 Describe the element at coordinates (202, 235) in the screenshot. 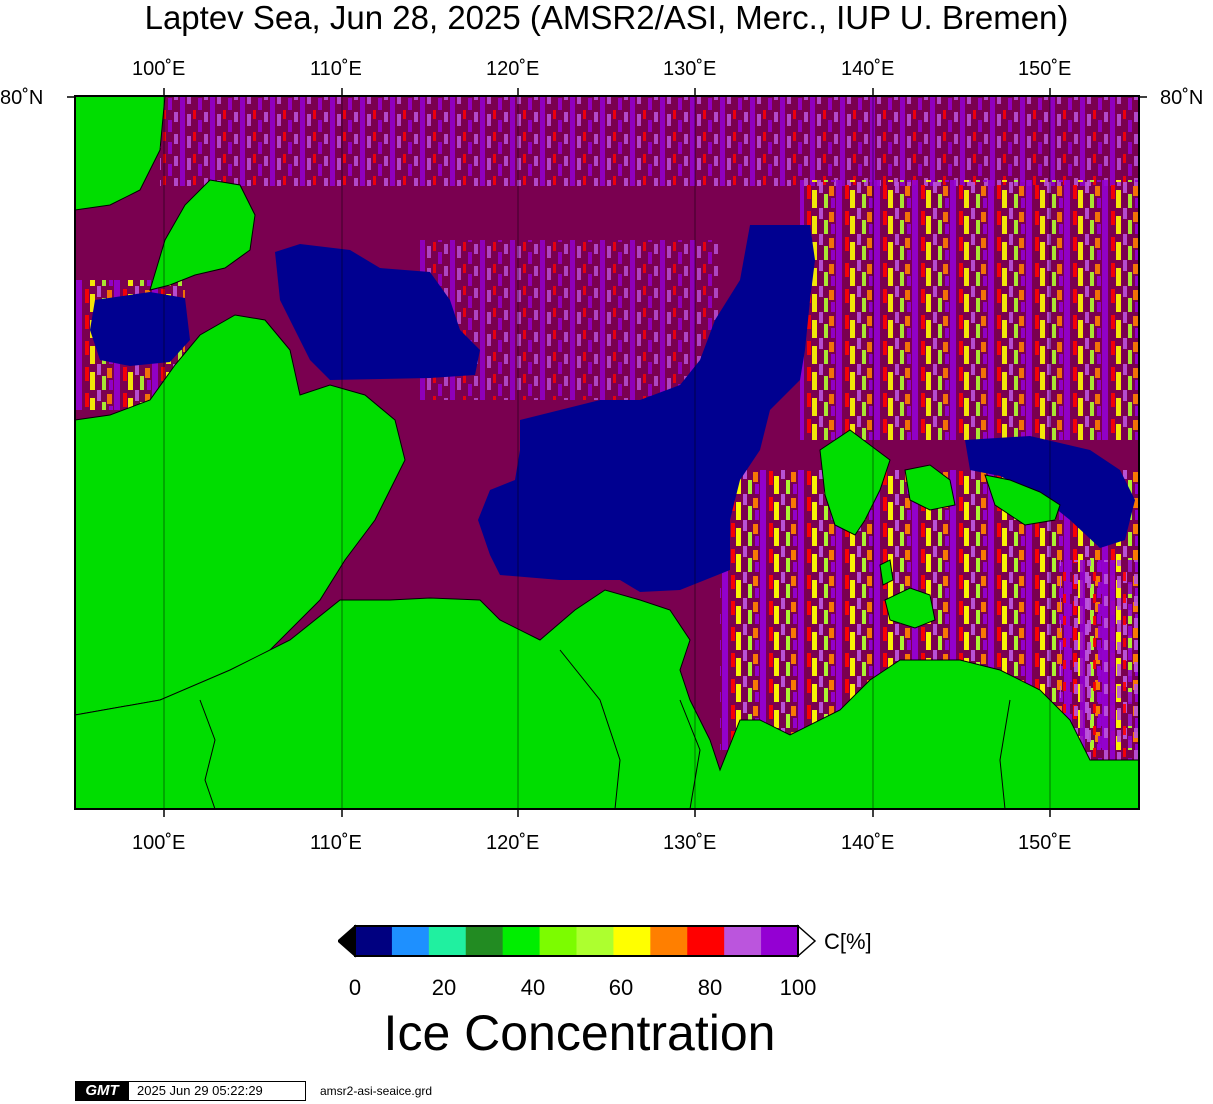

I see `severnaya-zemlya-island` at that location.